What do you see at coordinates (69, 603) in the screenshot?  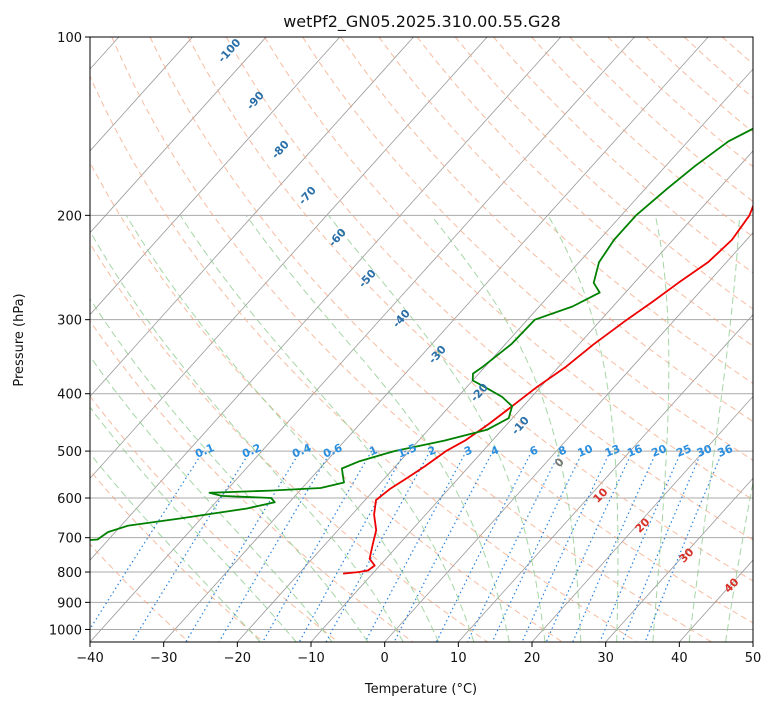 I see `y-tick-label: 900` at bounding box center [69, 603].